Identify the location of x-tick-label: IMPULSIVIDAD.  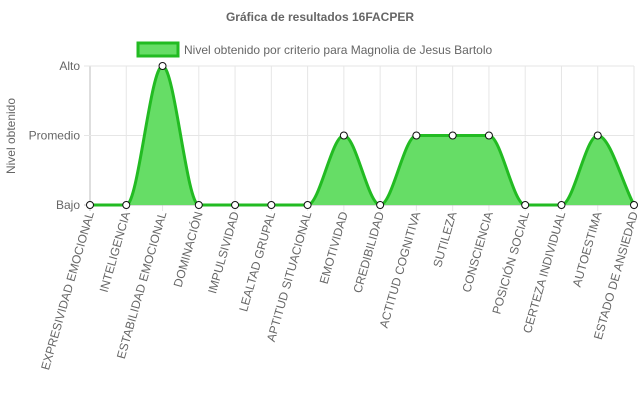
(223, 253).